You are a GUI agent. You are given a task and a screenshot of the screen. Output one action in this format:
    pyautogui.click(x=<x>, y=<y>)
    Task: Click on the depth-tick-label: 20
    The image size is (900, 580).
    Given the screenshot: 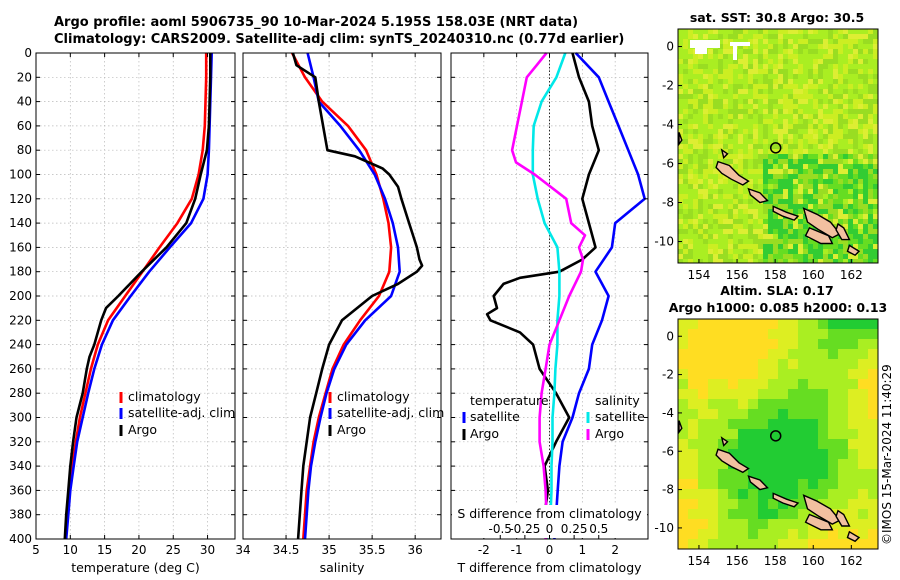 What is the action you would take?
    pyautogui.click(x=24, y=77)
    